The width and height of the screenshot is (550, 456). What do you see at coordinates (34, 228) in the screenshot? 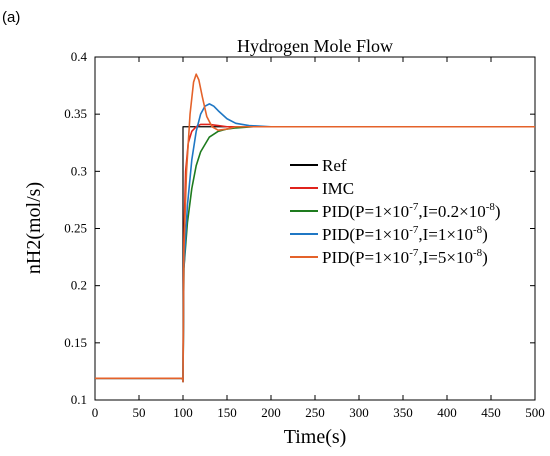
I see `y-axis-label: nH2(mol/s)` at bounding box center [34, 228].